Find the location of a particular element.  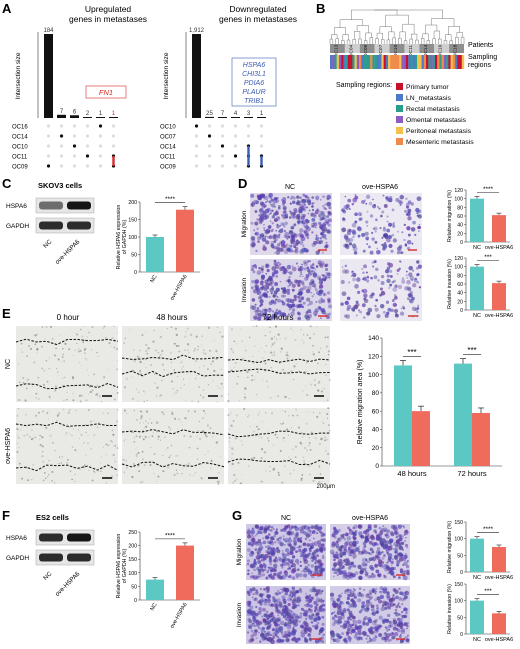

g-col-label-ove: ove-HSPA6 is located at coordinates (370, 518).